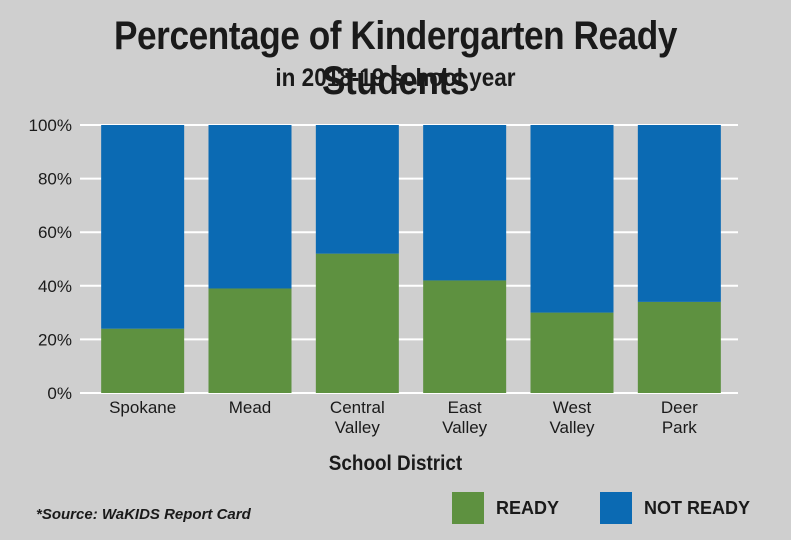 The image size is (791, 540). Describe the element at coordinates (468, 508) in the screenshot. I see `legend-swatch-ready` at that location.